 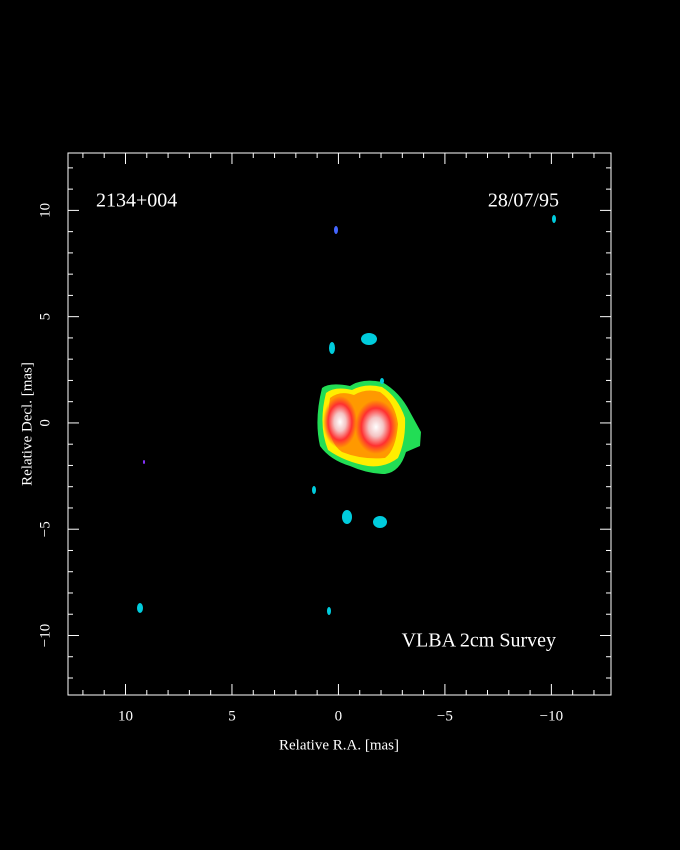 What do you see at coordinates (45, 210) in the screenshot?
I see `y-tick-label: 10` at bounding box center [45, 210].